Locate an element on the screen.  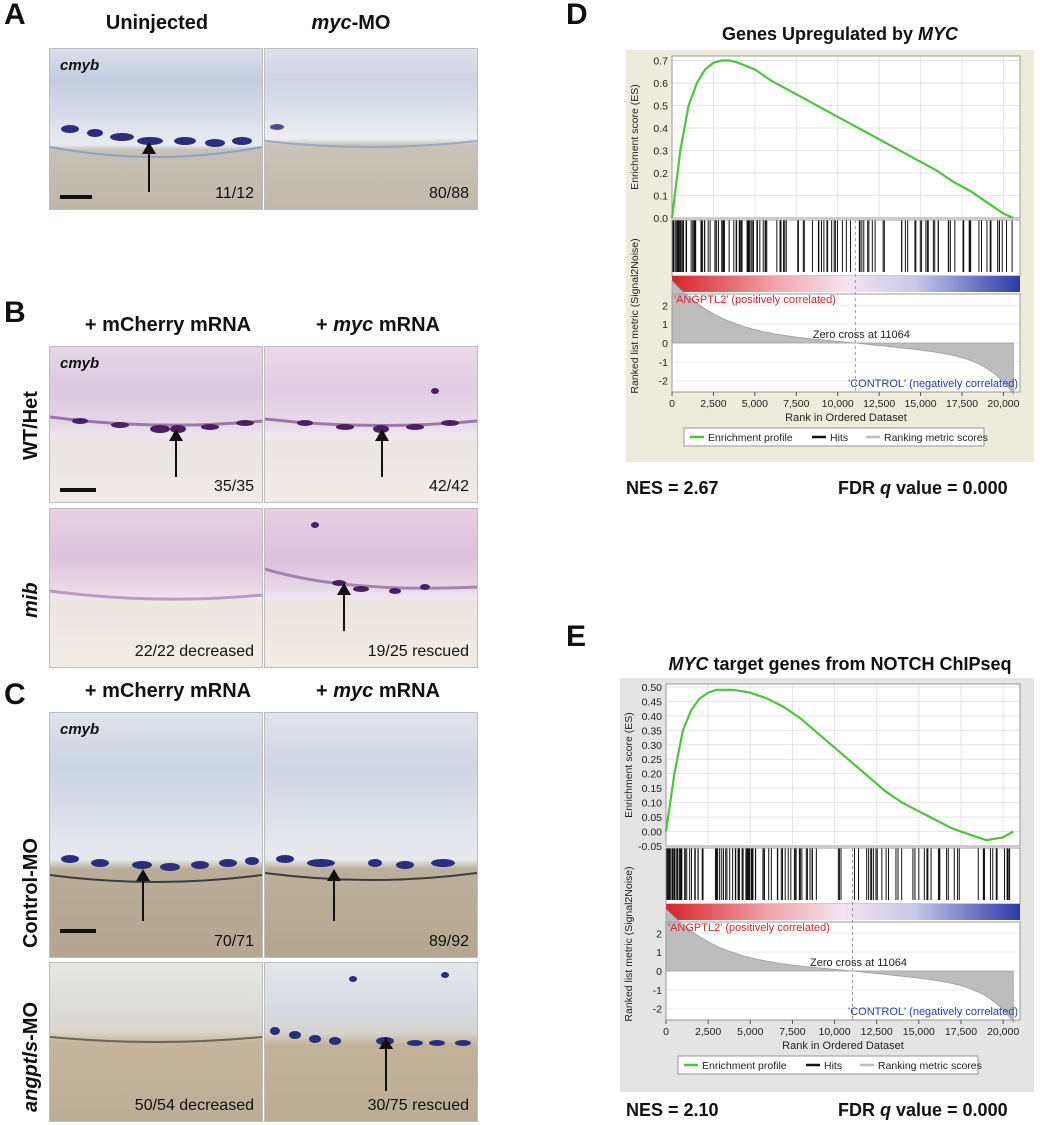
panel-letter-a: A is located at coordinates (15, 15).